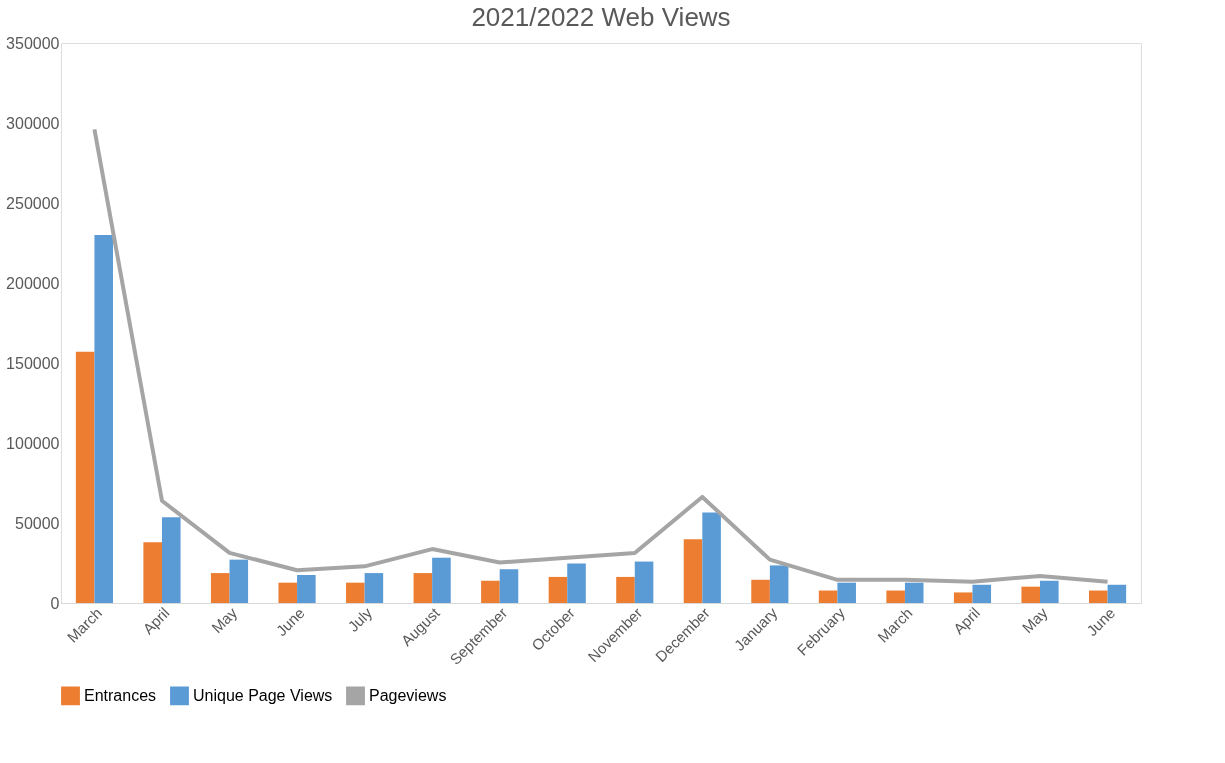 This screenshot has width=1225, height=763. Describe the element at coordinates (263, 695) in the screenshot. I see `legend-label: Unique Page Views` at that location.